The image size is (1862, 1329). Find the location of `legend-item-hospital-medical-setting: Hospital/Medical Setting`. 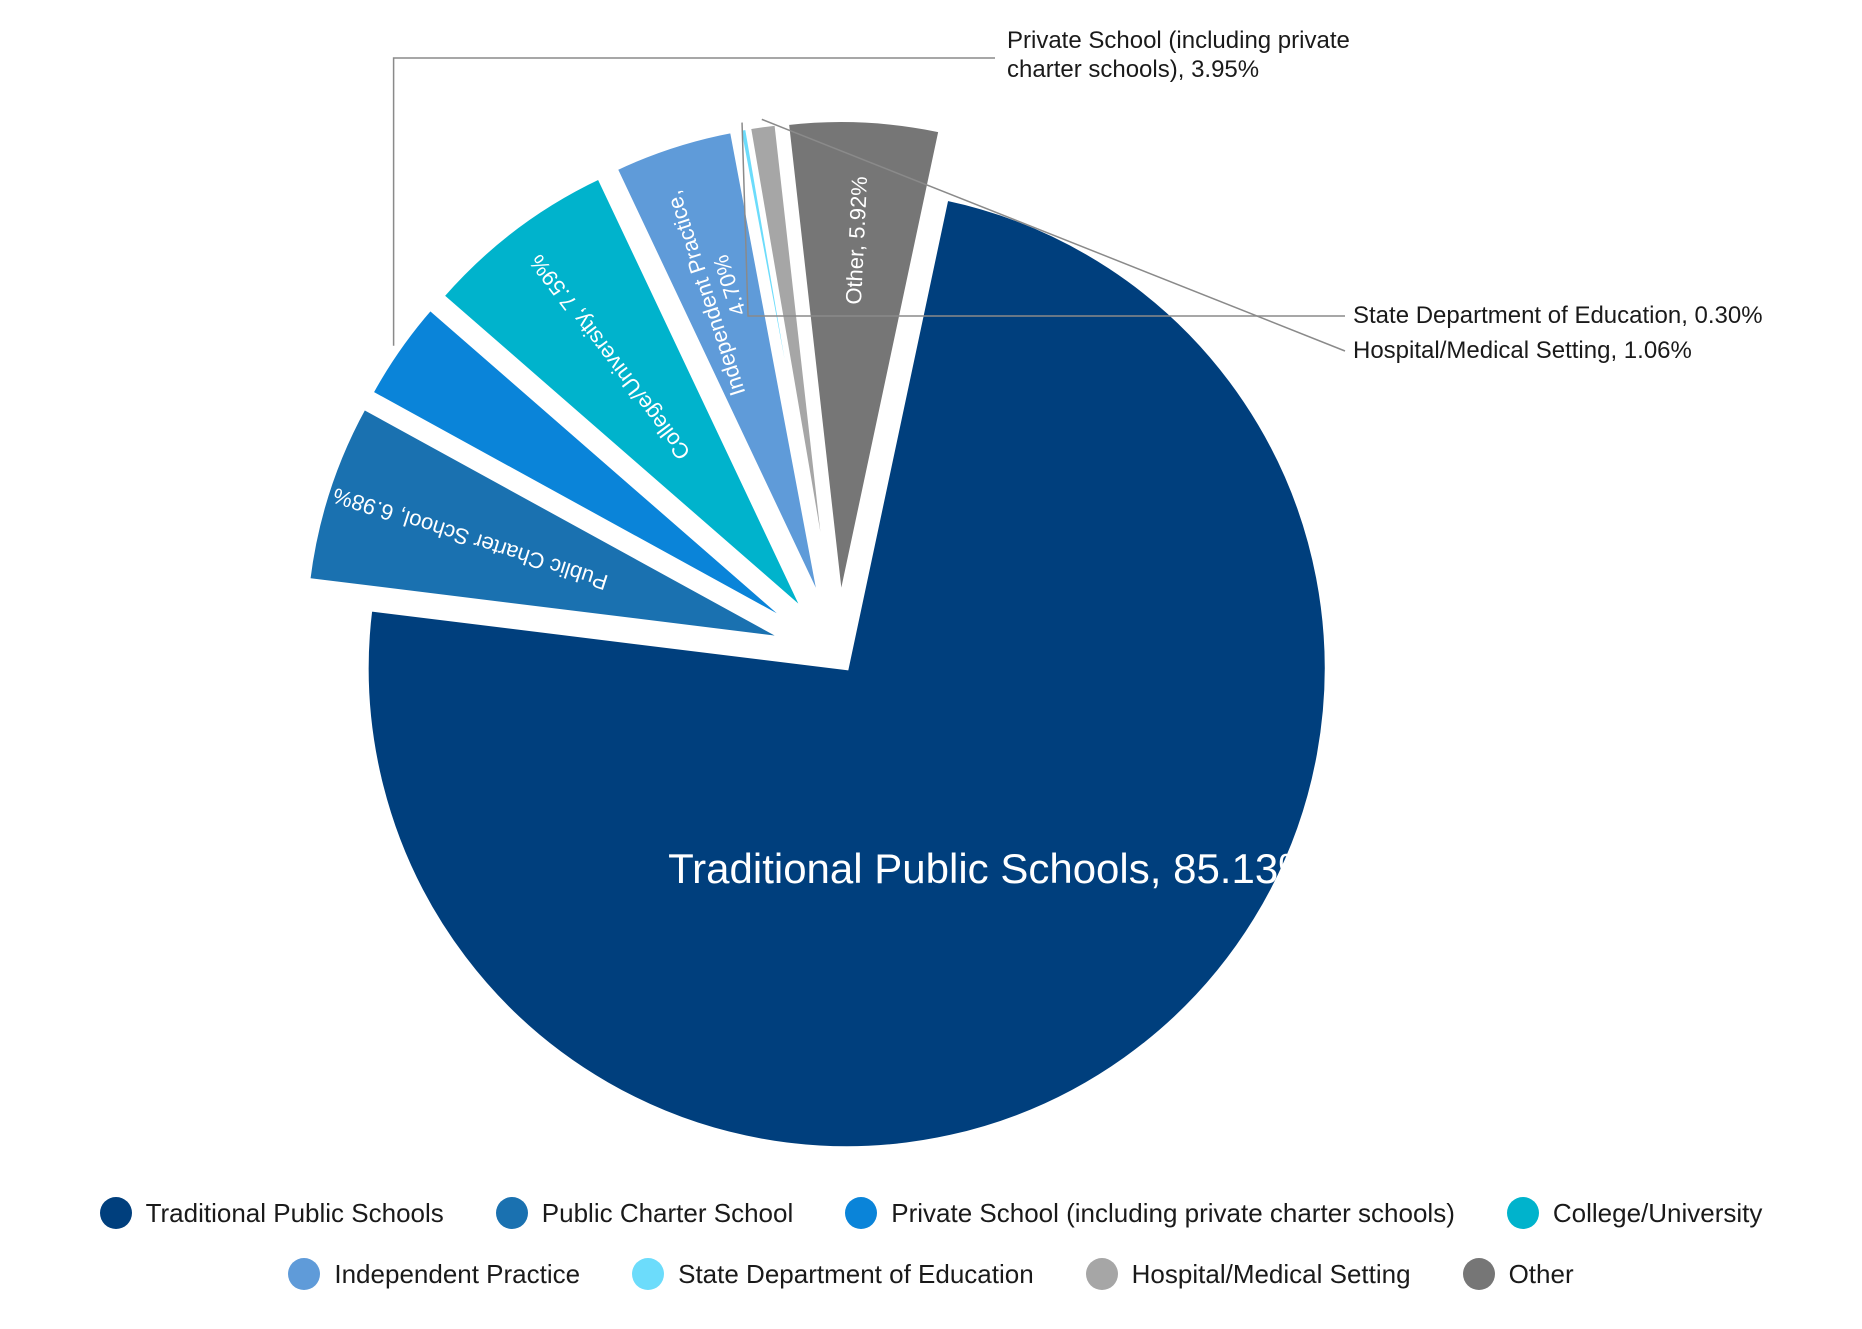

legend-item-hospital-medical-setting: Hospital/Medical Setting is located at coordinates (1248, 1274).